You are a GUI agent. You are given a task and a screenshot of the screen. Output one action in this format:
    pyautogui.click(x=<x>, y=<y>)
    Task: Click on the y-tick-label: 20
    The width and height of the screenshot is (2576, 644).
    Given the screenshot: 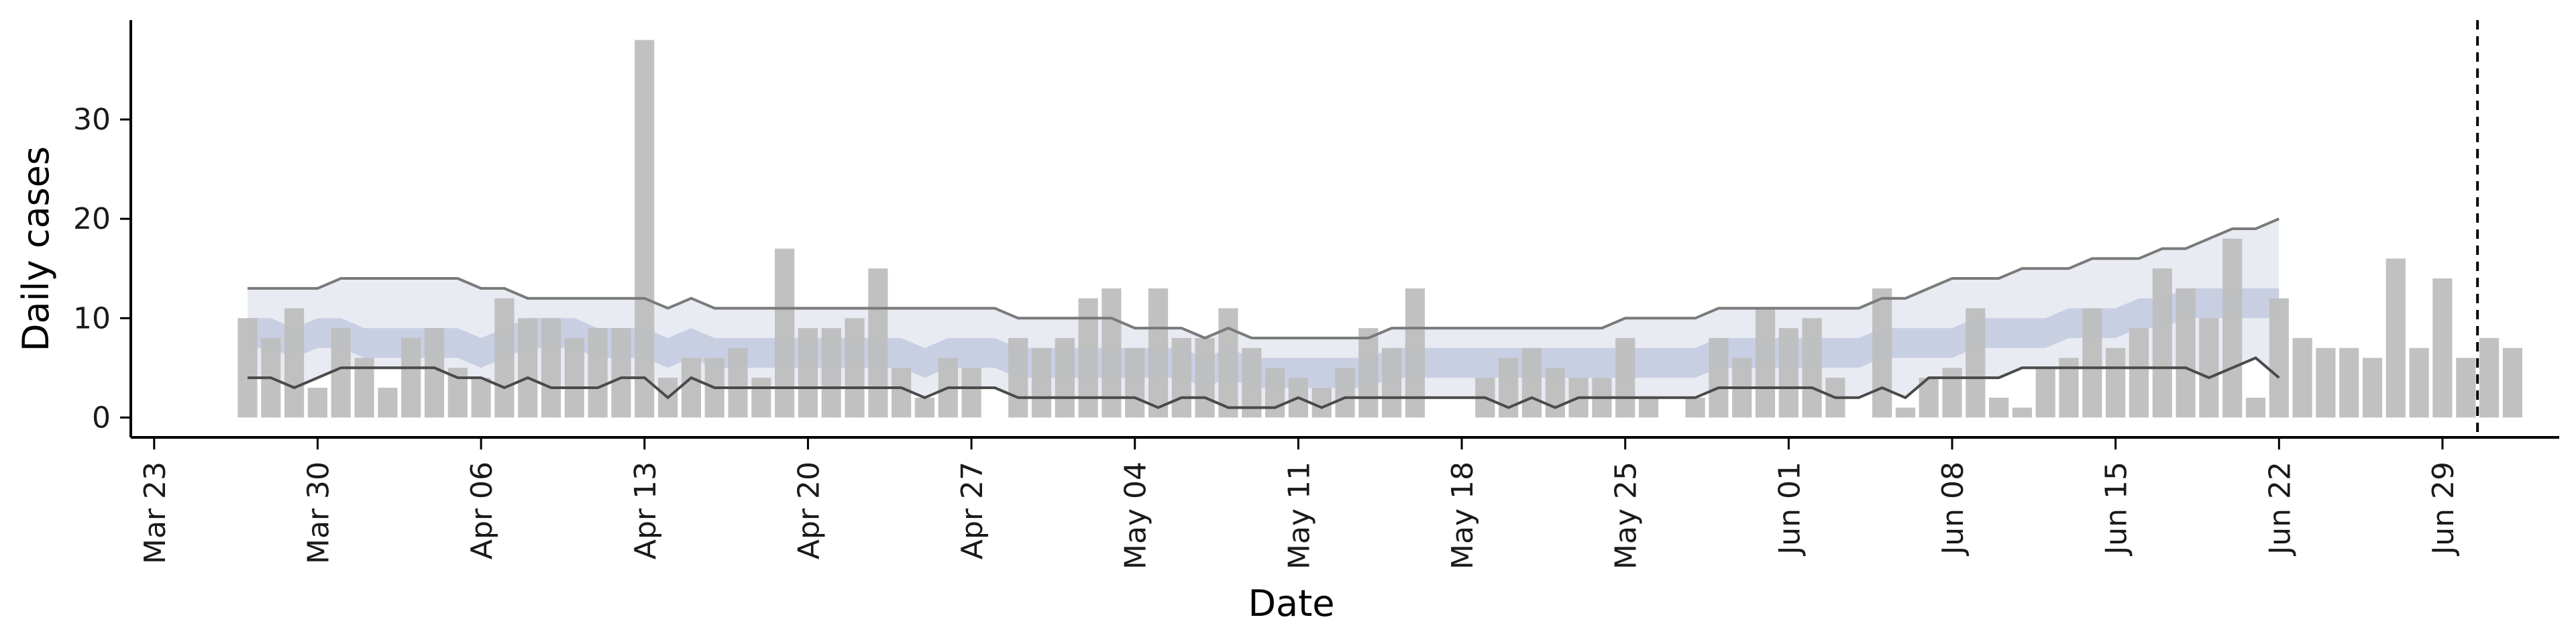 What is the action you would take?
    pyautogui.click(x=92, y=219)
    